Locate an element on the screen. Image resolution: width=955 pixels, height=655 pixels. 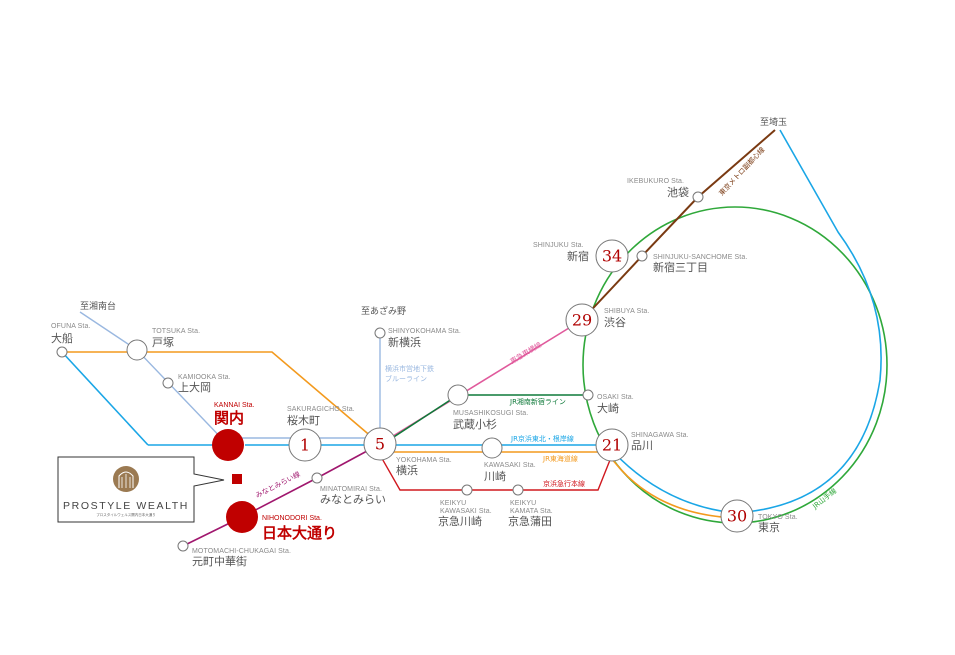
kawasaki-ja: 川崎 is located at coordinates (495, 476).